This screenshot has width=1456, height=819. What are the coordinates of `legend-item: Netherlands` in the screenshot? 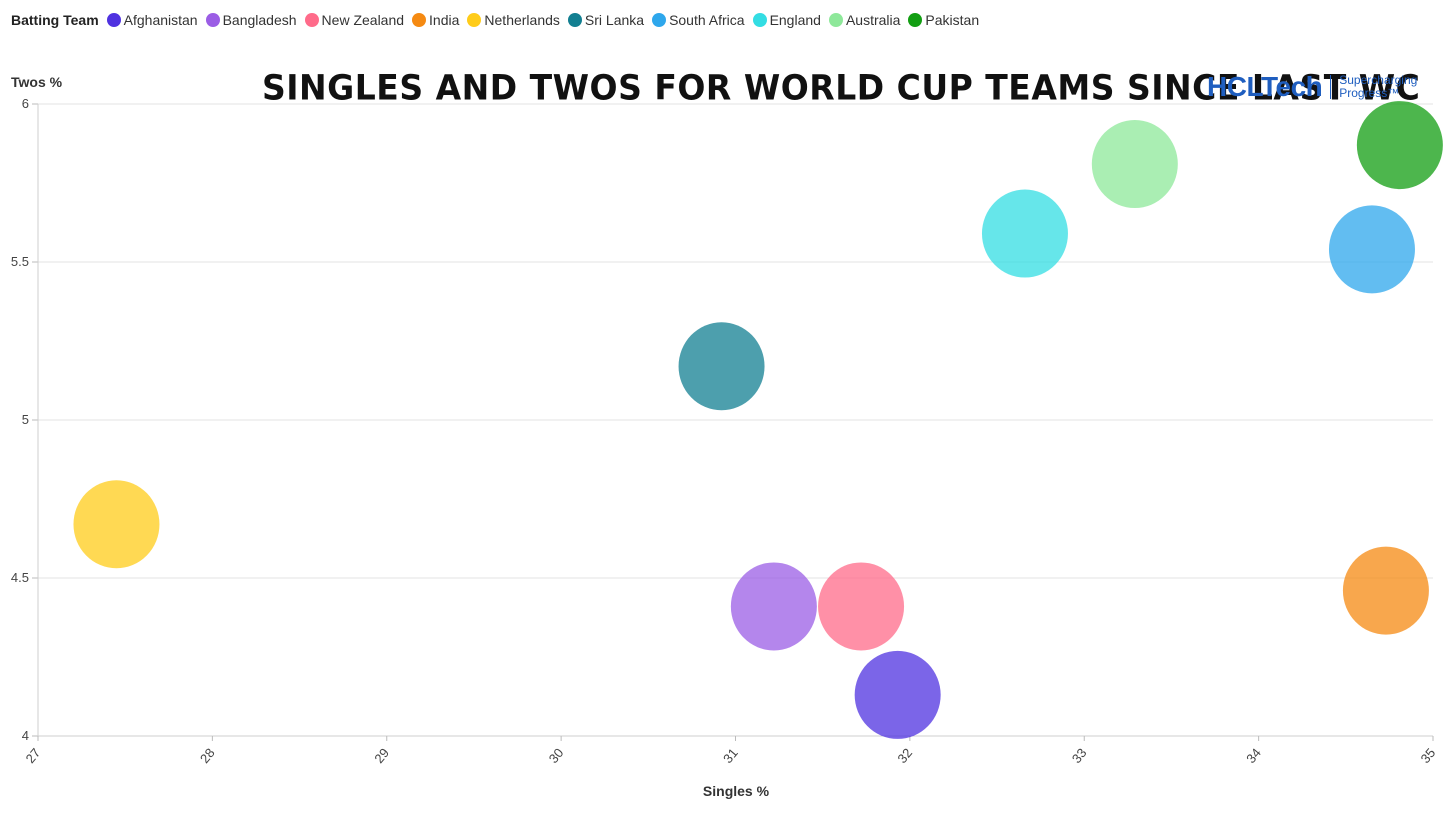 It's located at (513, 20).